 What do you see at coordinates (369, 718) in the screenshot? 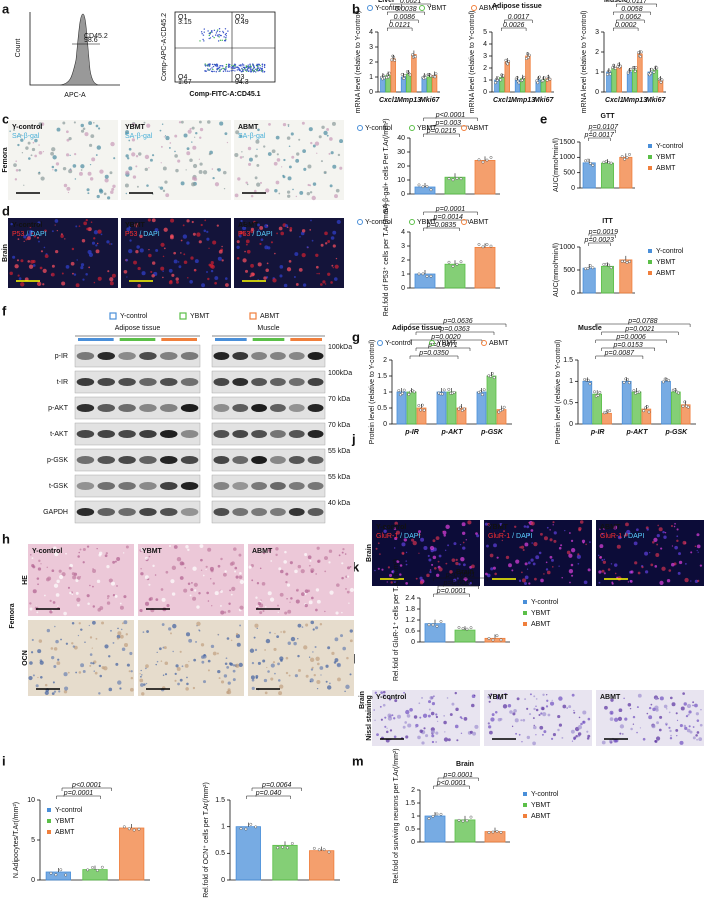
I see `image-side-label: Nissl staining` at bounding box center [369, 718].